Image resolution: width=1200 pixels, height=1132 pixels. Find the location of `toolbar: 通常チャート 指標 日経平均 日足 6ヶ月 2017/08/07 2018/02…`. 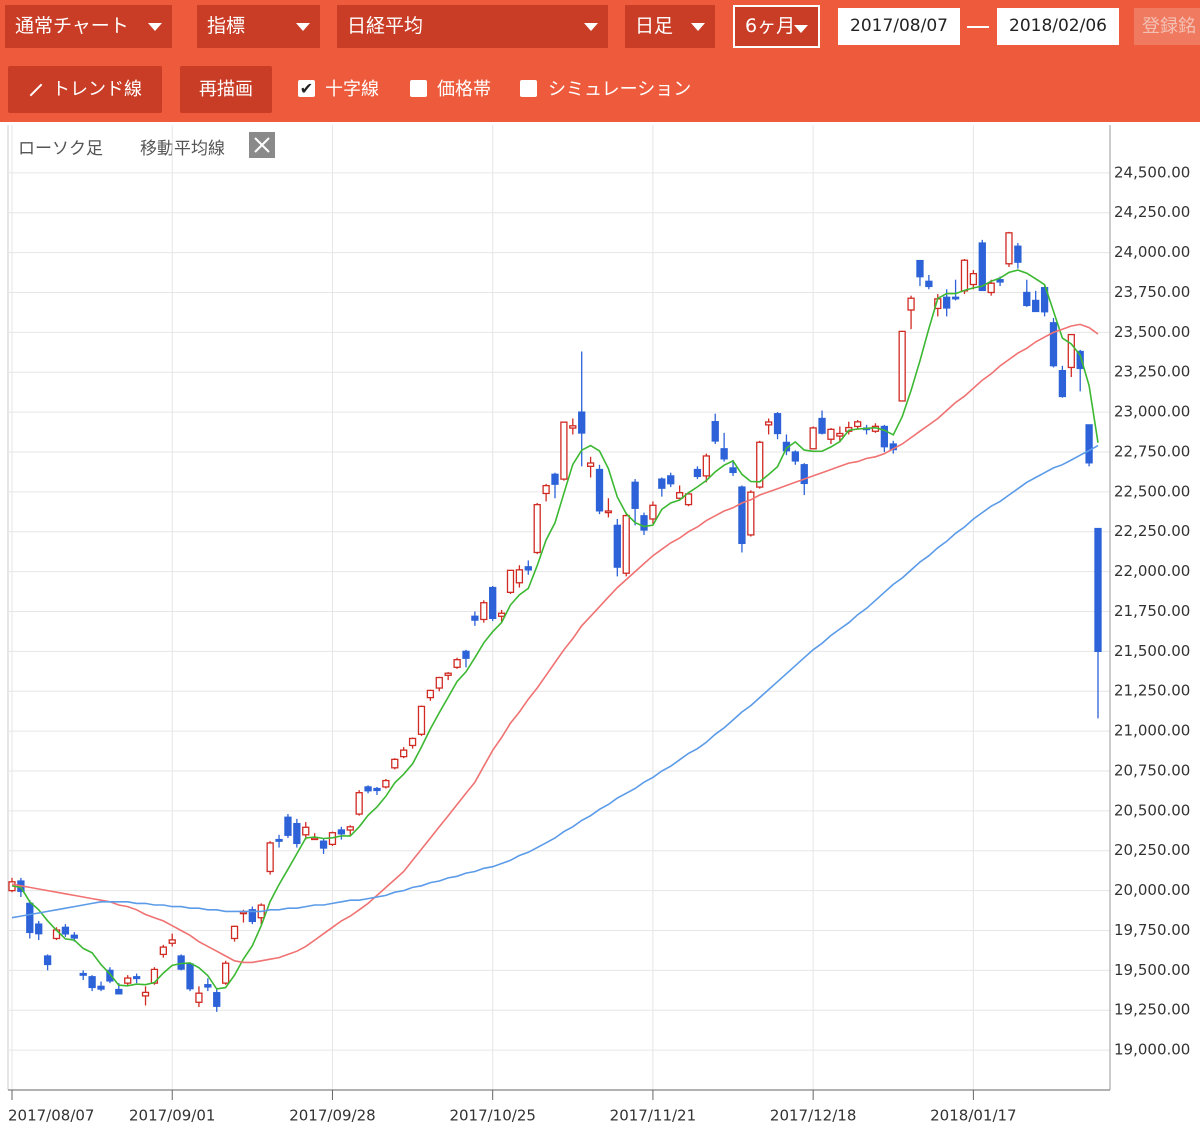

toolbar: 通常チャート 指標 日経平均 日足 6ヶ月 2017/08/07 2018/02… is located at coordinates (600, 61).